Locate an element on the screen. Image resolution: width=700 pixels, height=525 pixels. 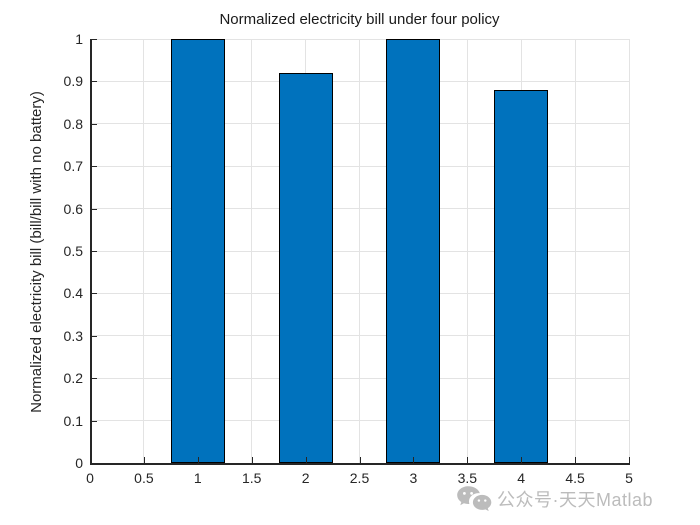
x-tick-label: 0.5 is located at coordinates (144, 478).